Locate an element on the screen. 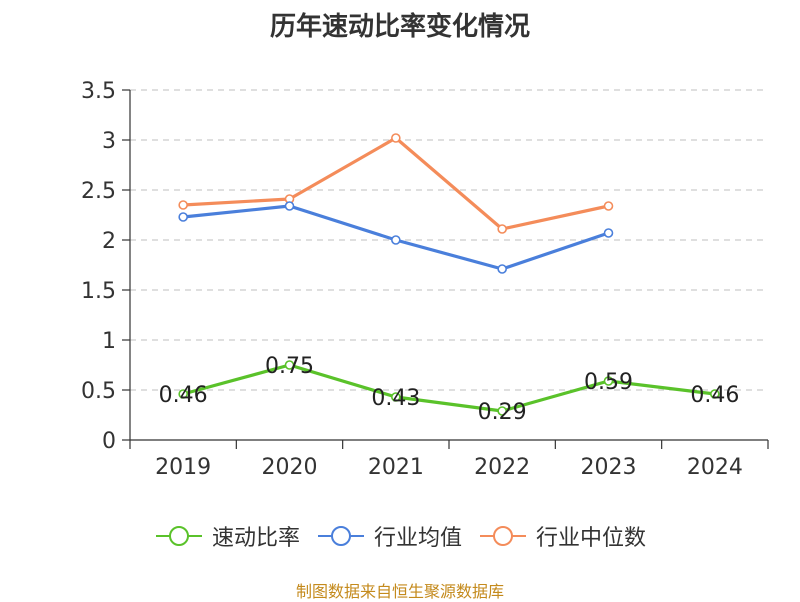  legend-label: 行业中位数 is located at coordinates (591, 538).